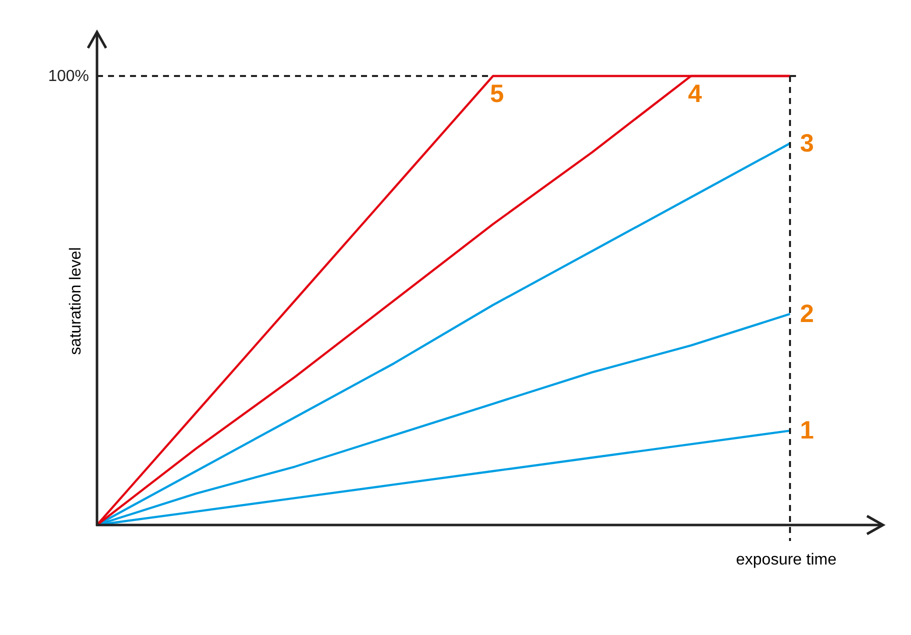  Describe the element at coordinates (76, 301) in the screenshot. I see `y-axis-title: saturation level` at that location.